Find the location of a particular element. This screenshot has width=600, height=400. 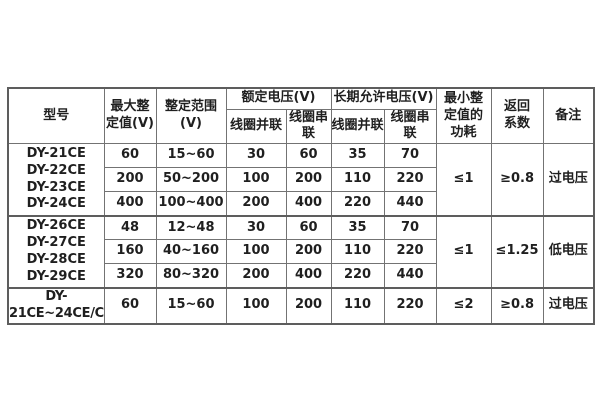

cell-g2-r3-longterm-parallel: 220 is located at coordinates (357, 276).